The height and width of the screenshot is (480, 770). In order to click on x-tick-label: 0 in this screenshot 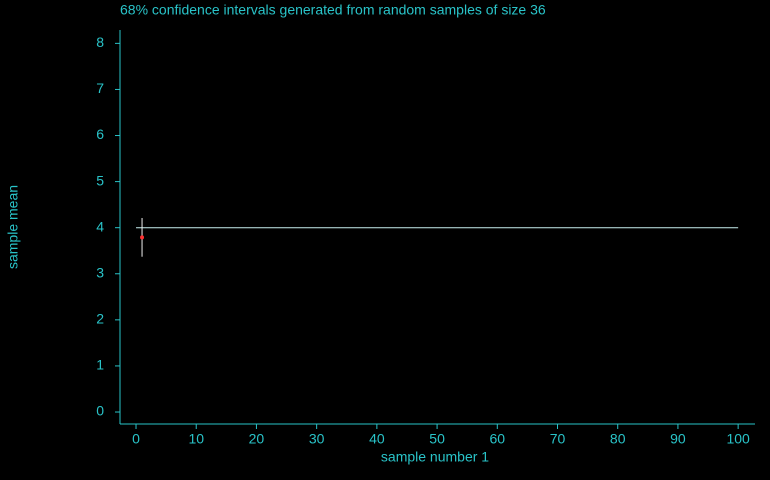, I will do `click(136, 439)`.